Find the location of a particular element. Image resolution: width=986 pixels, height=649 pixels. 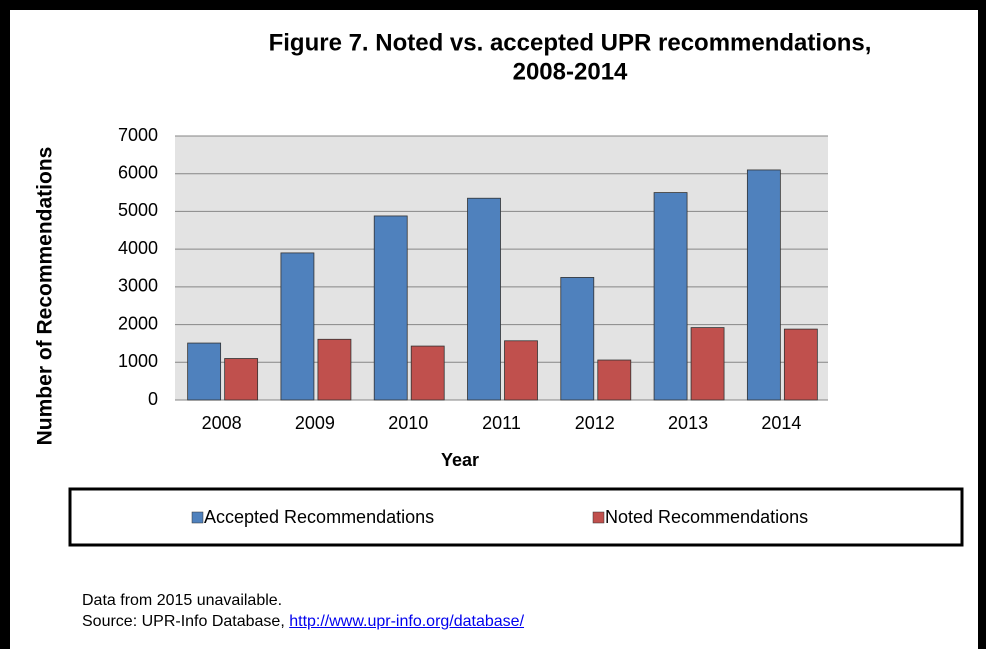

y-tick-label: 7000 is located at coordinates (138, 135).